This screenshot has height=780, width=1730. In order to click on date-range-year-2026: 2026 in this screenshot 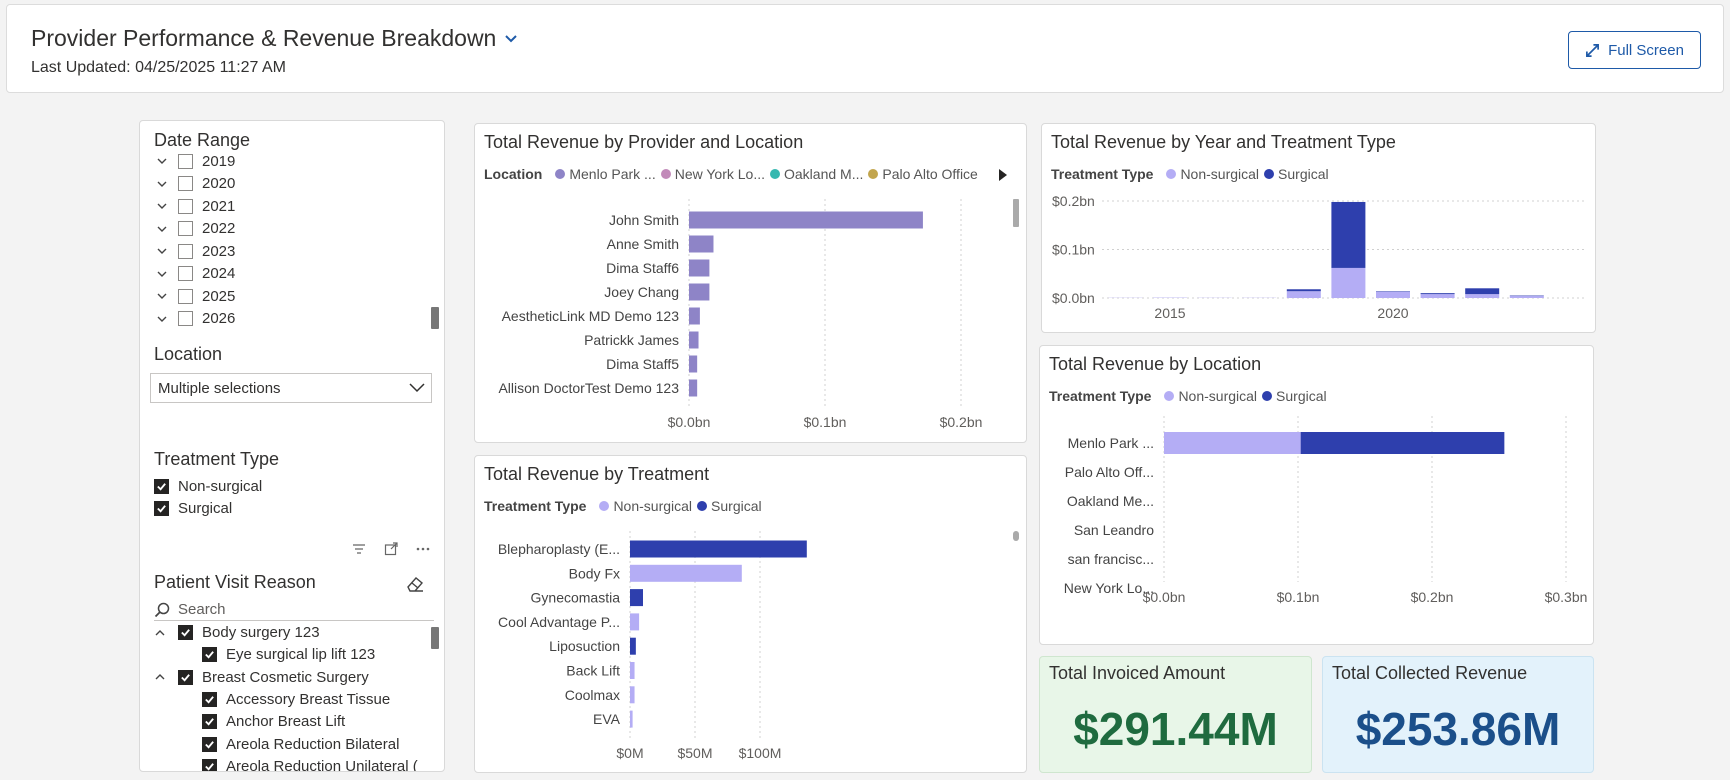, I will do `click(195, 319)`.